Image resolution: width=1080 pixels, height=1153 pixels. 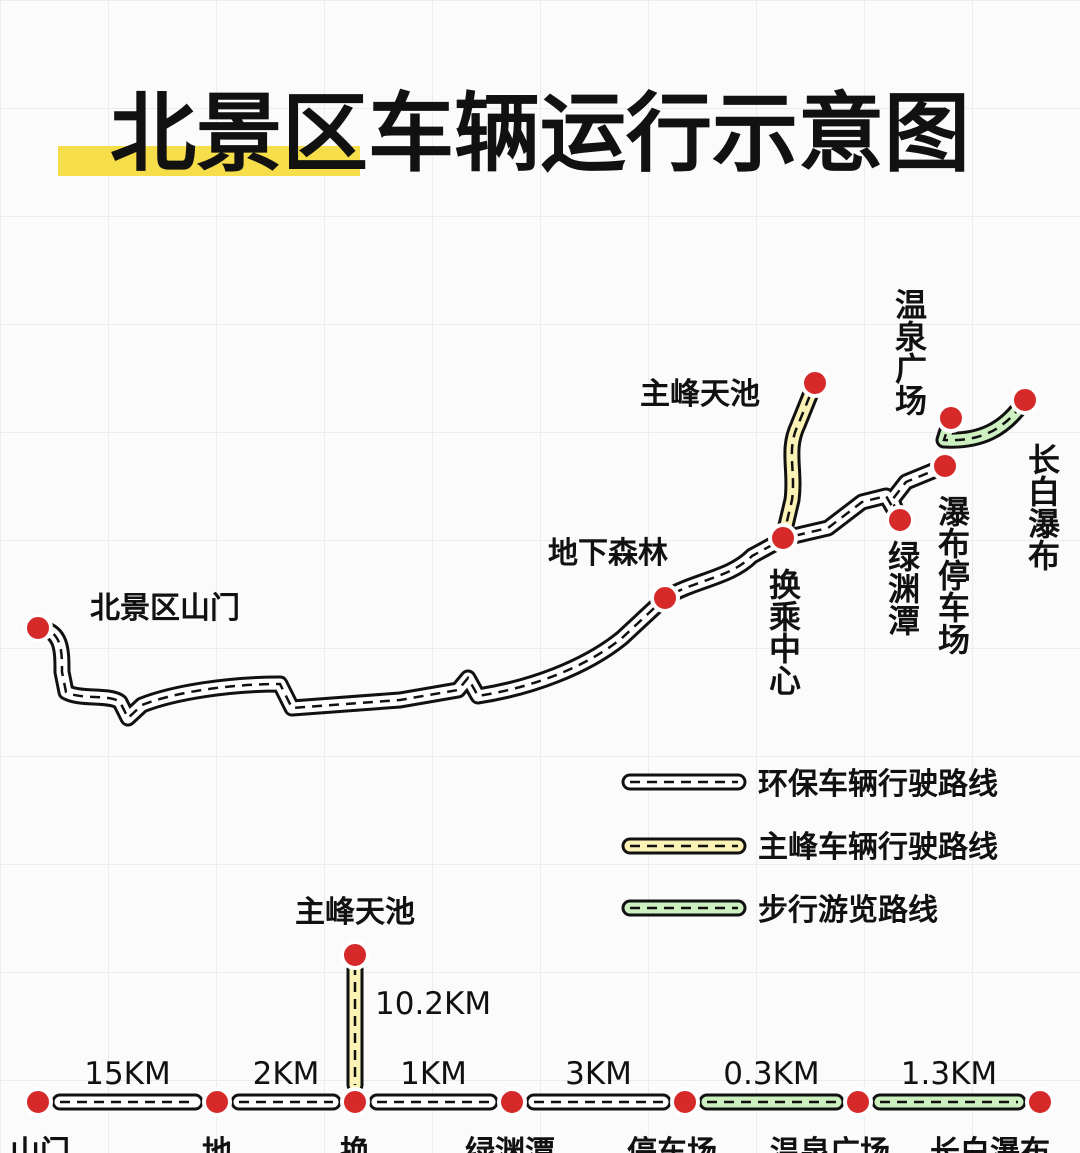 I want to click on segment-distance: 1KM, so click(x=433, y=1074).